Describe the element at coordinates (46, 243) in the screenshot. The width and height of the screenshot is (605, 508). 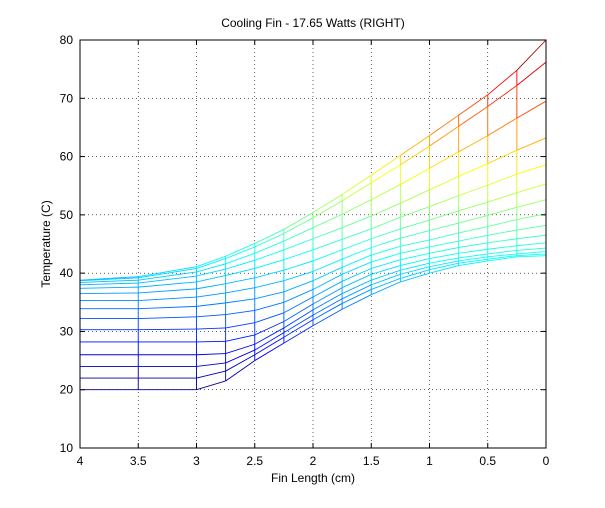
I see `y-axis-label: Temperature (C)` at that location.